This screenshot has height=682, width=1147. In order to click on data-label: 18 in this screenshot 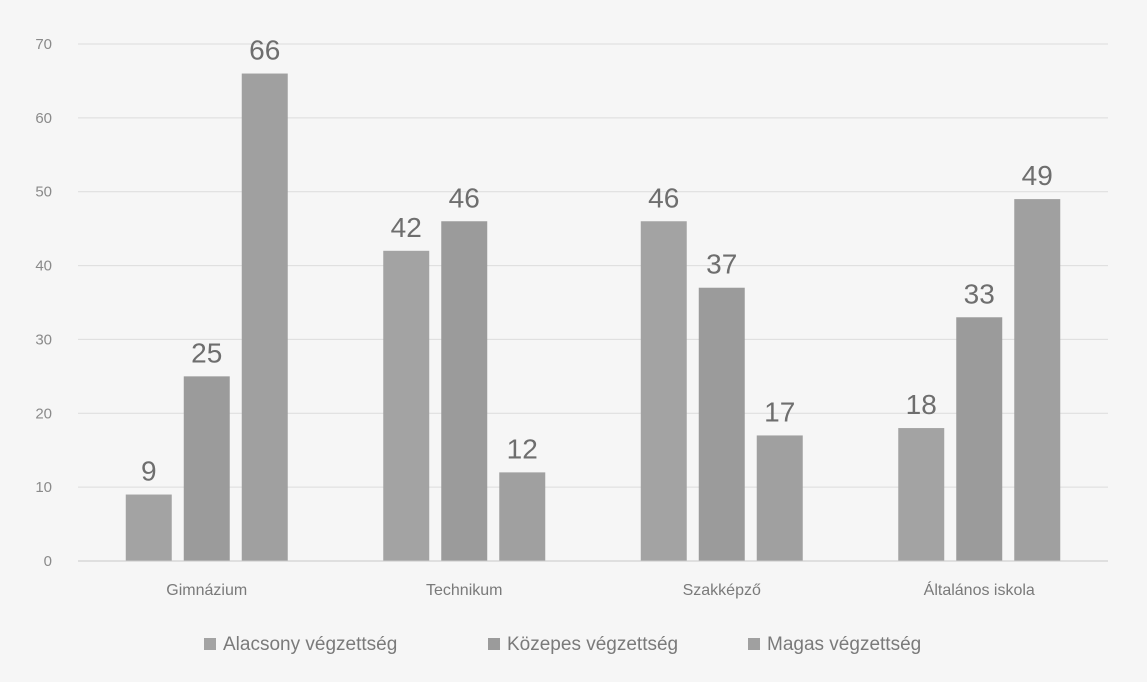, I will do `click(921, 404)`.